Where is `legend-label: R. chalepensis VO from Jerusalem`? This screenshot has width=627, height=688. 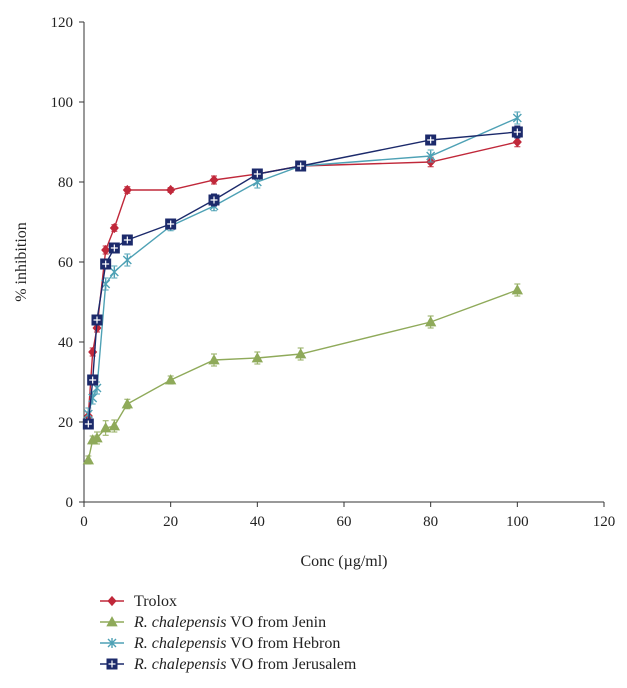
legend-label: R. chalepensis VO from Jerusalem is located at coordinates (245, 664).